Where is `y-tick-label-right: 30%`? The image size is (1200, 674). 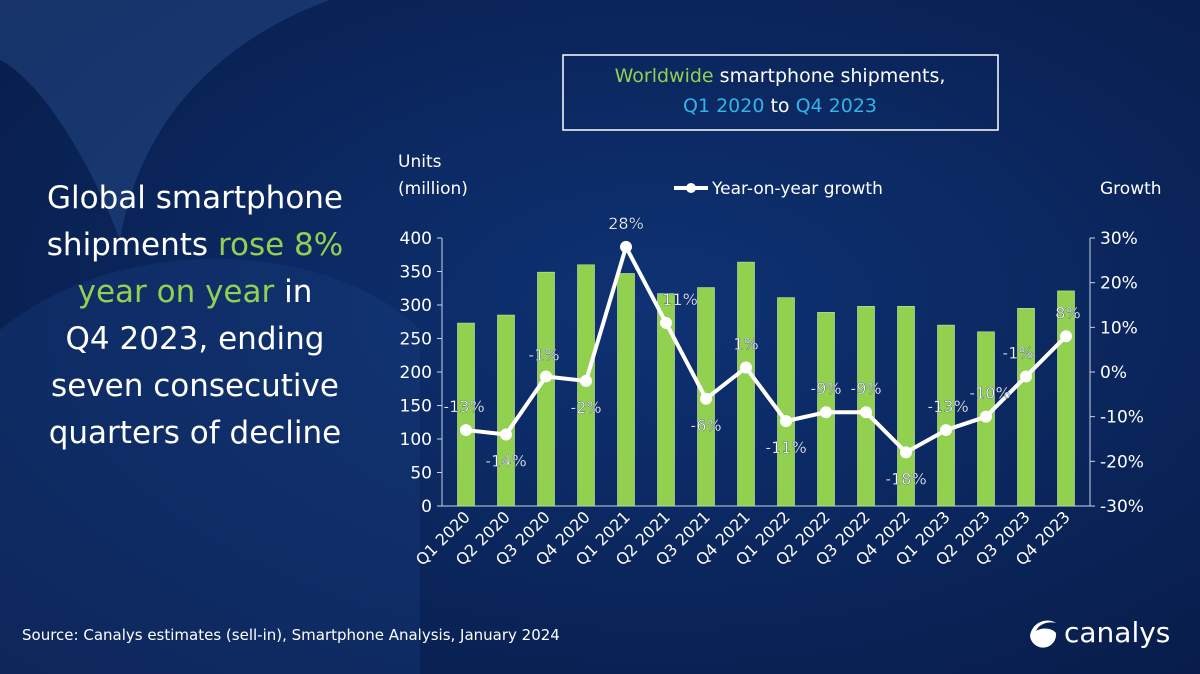
y-tick-label-right: 30% is located at coordinates (1119, 239).